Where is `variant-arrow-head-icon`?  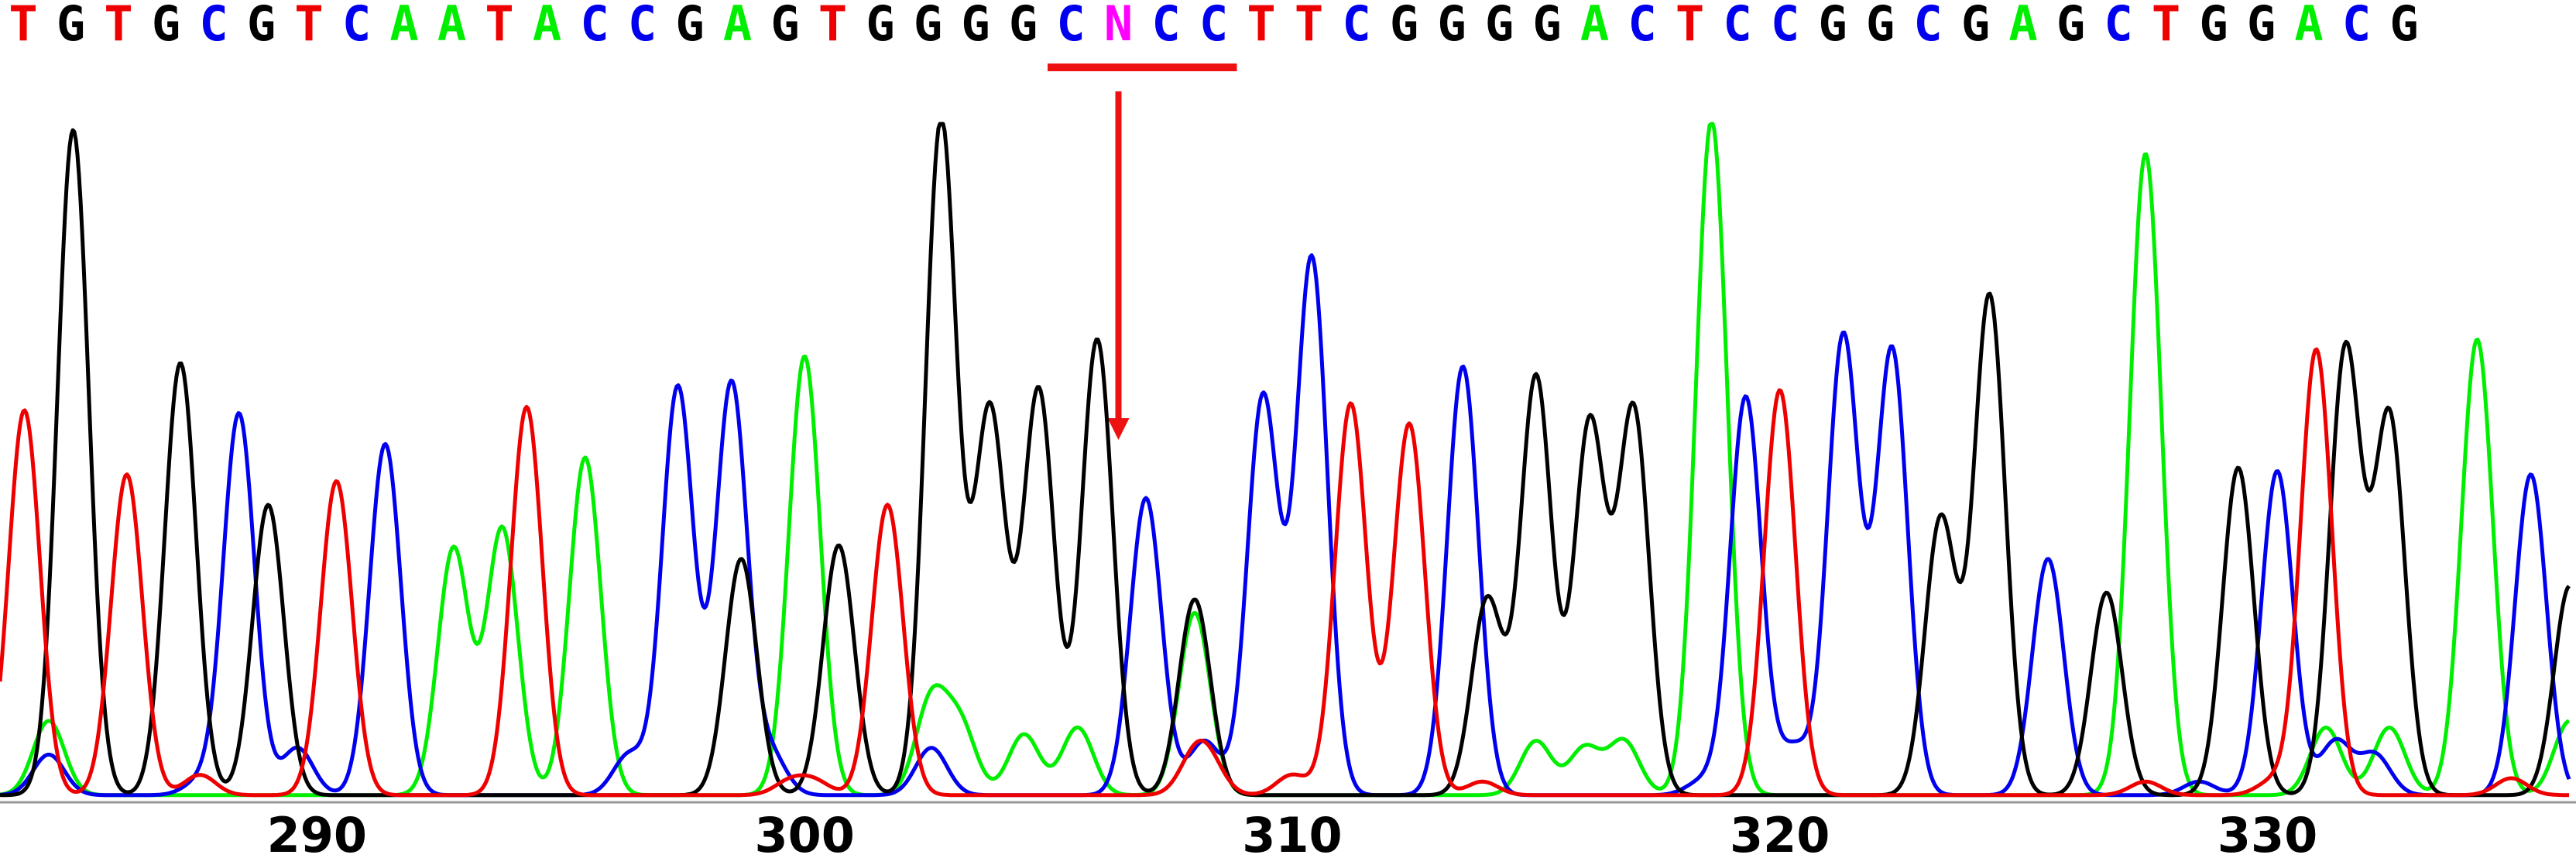 variant-arrow-head-icon is located at coordinates (1118, 429).